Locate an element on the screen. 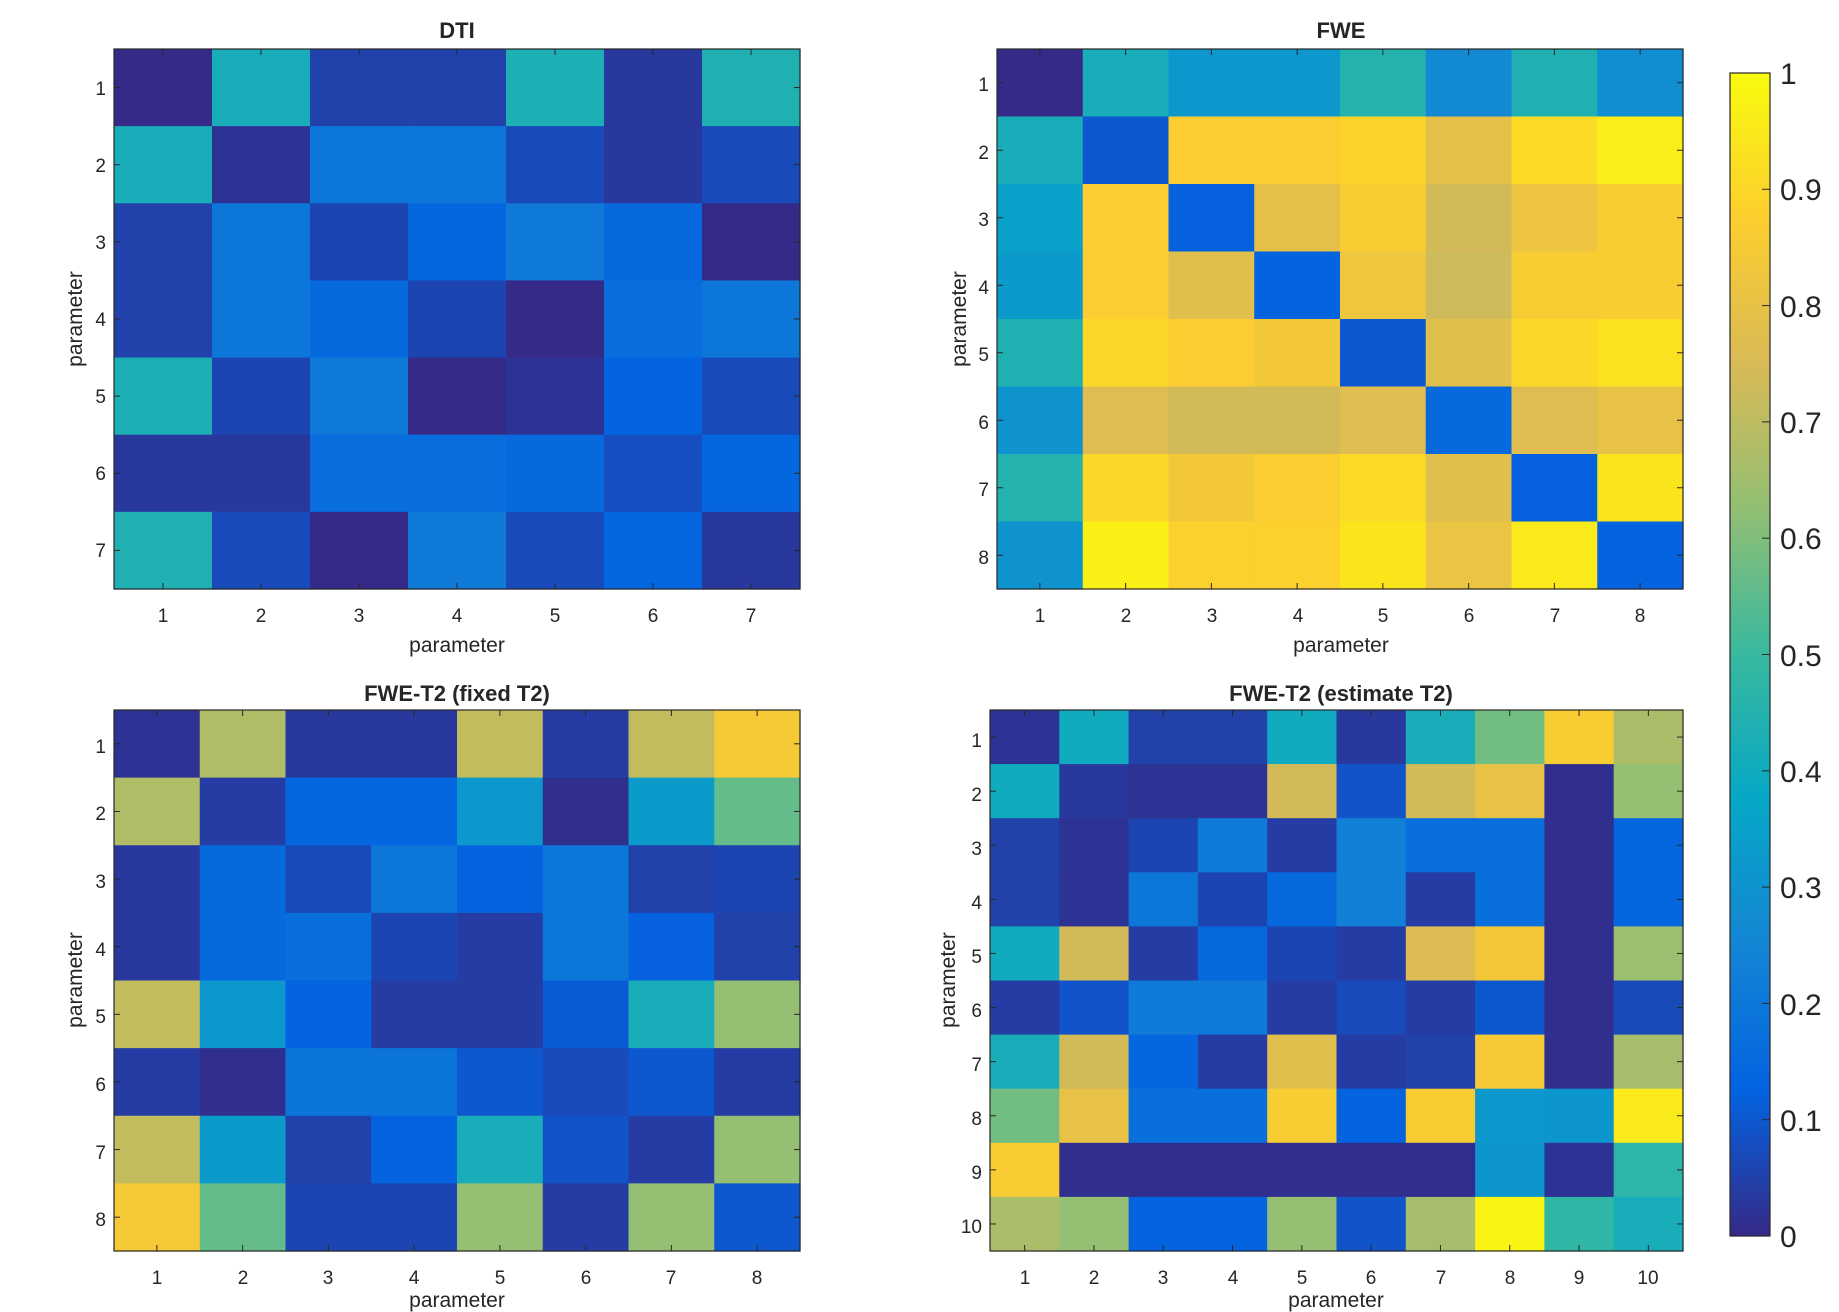  x-tick-label: 1 is located at coordinates (163, 616).